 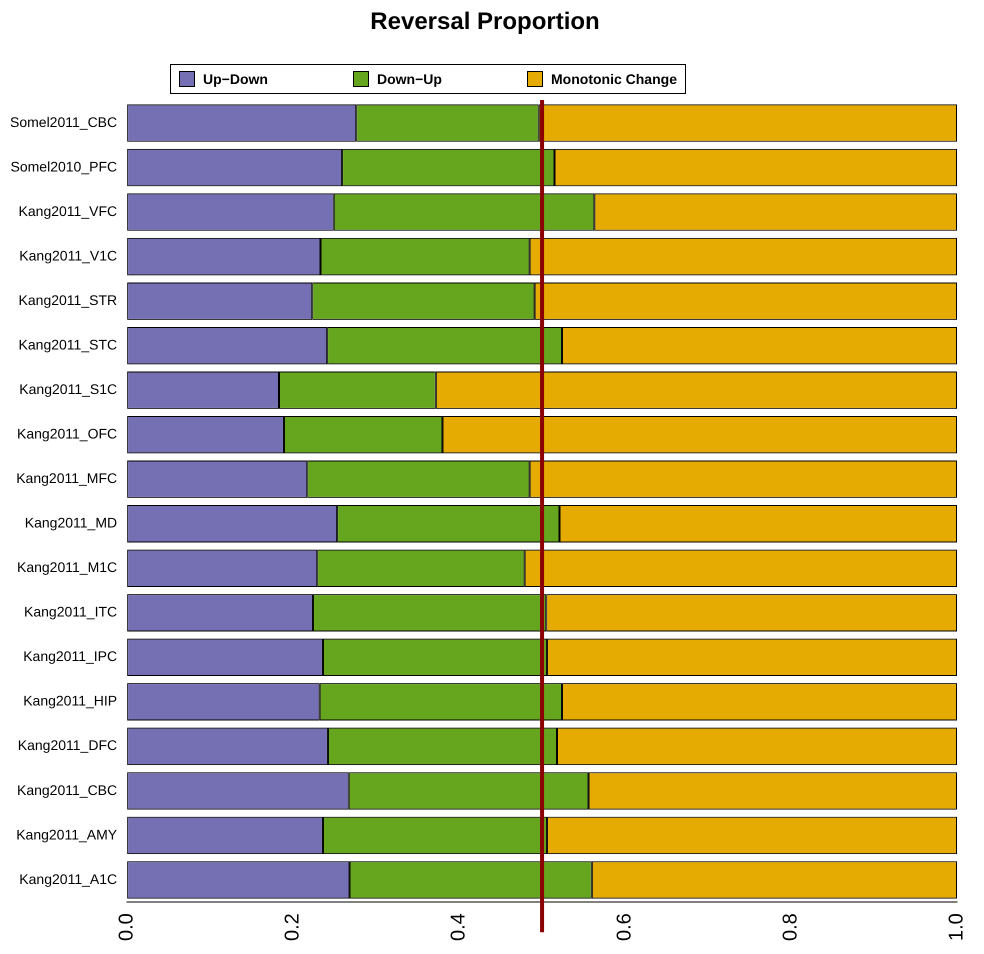 I want to click on x-tick-label: 0.6, so click(x=625, y=927).